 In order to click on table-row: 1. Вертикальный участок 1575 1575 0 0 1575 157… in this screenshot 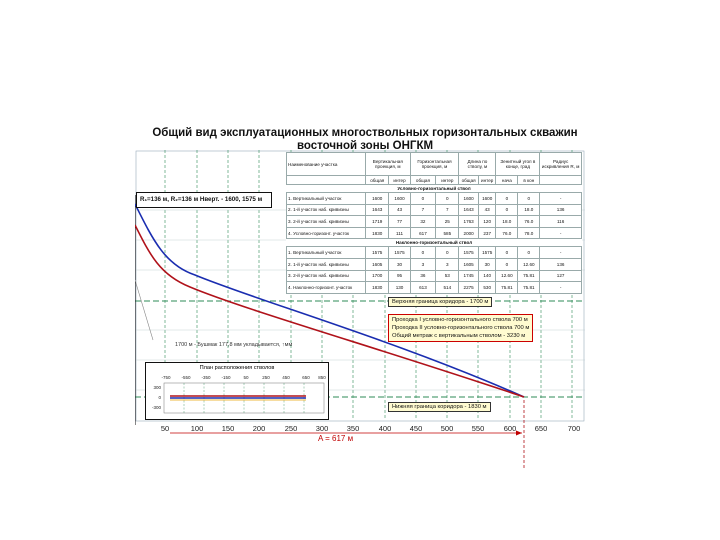, I will do `click(434, 252)`.